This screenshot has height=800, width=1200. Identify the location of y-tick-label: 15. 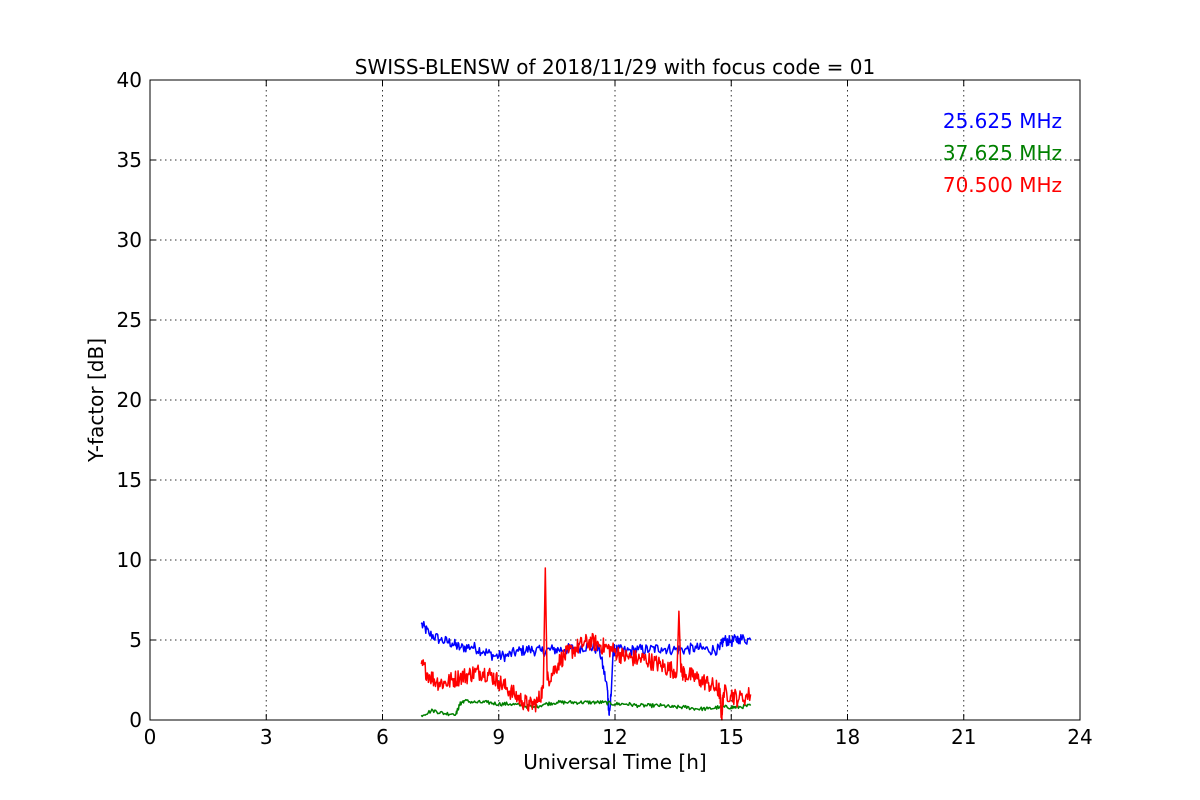
(129, 480).